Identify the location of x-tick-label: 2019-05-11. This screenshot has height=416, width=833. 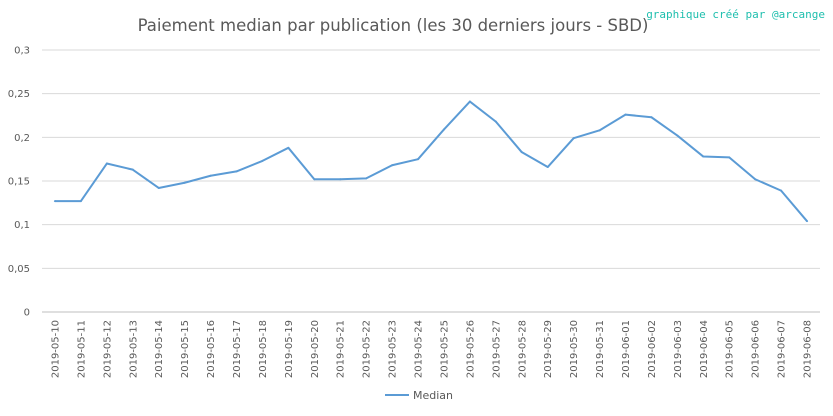
(81, 349).